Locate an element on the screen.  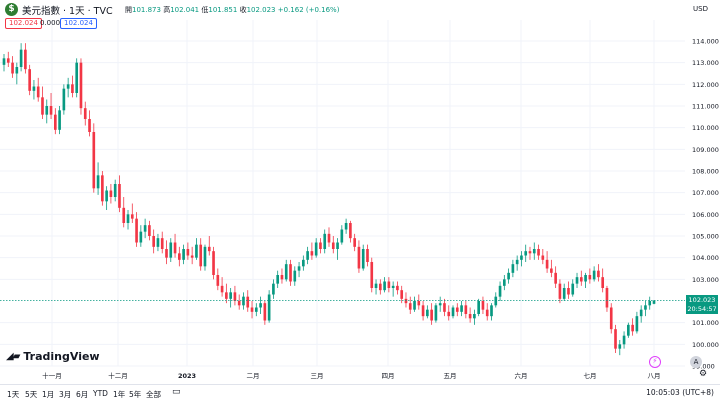
high-label: 高 is located at coordinates (167, 10).